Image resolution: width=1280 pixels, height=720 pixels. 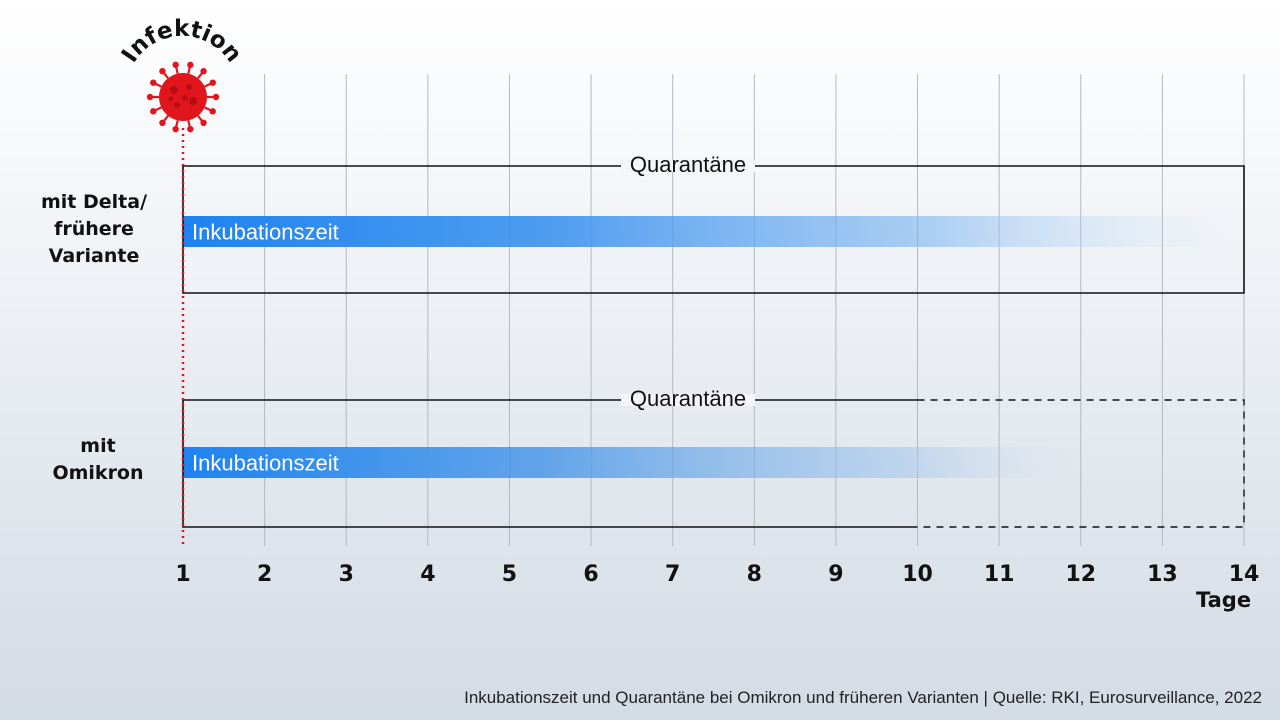 I want to click on x-tick-label: 9, so click(x=835, y=574).